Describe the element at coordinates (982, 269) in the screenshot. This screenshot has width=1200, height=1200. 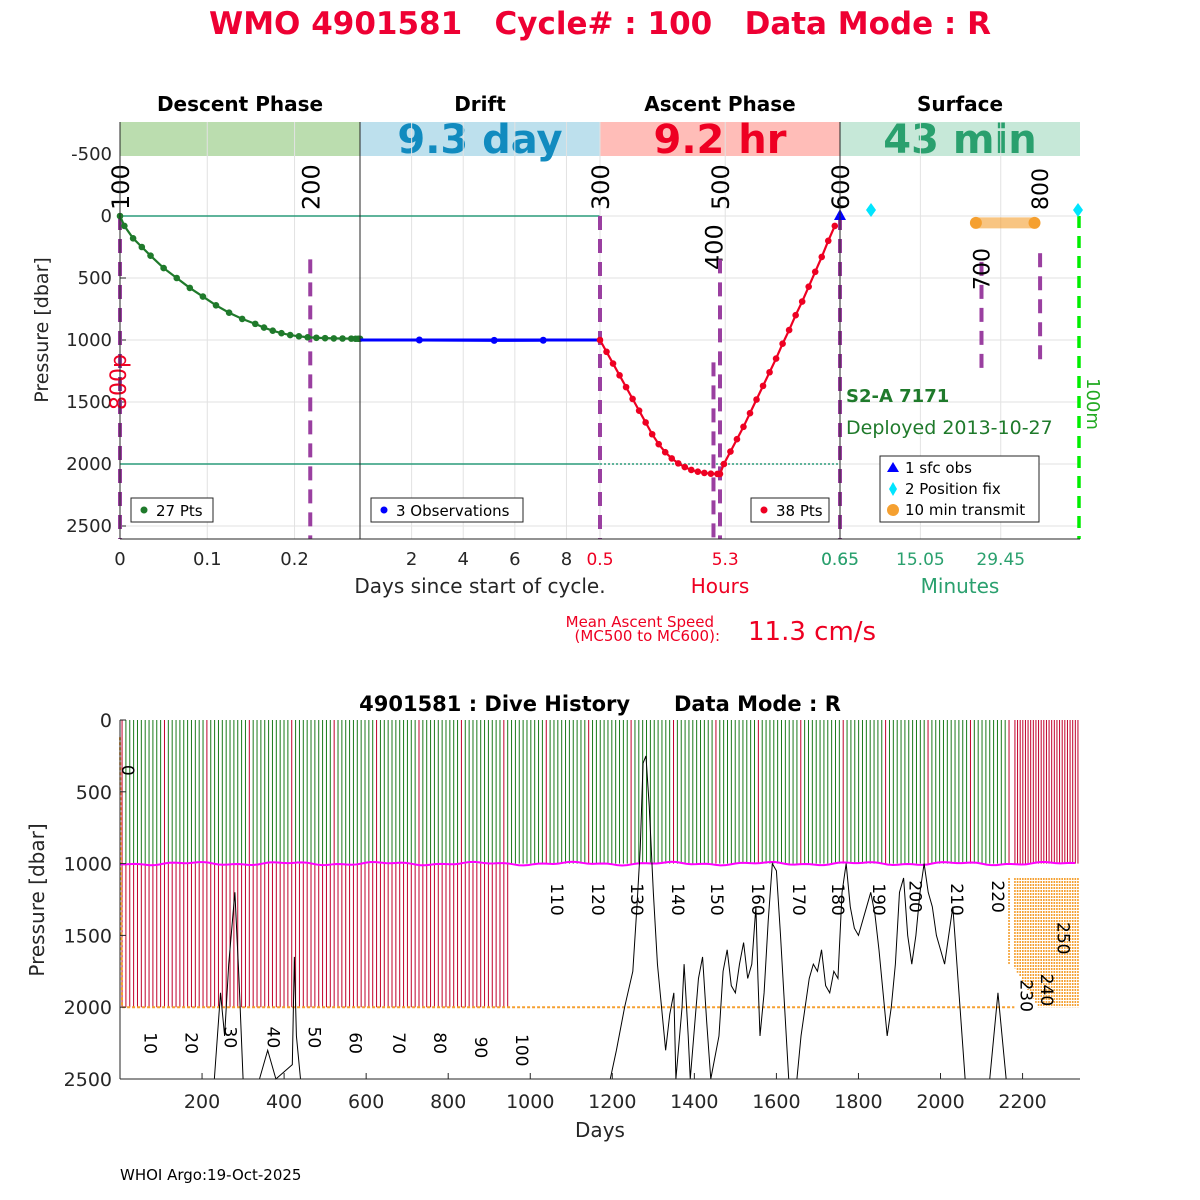
I see `mission-marker-label: 700` at that location.